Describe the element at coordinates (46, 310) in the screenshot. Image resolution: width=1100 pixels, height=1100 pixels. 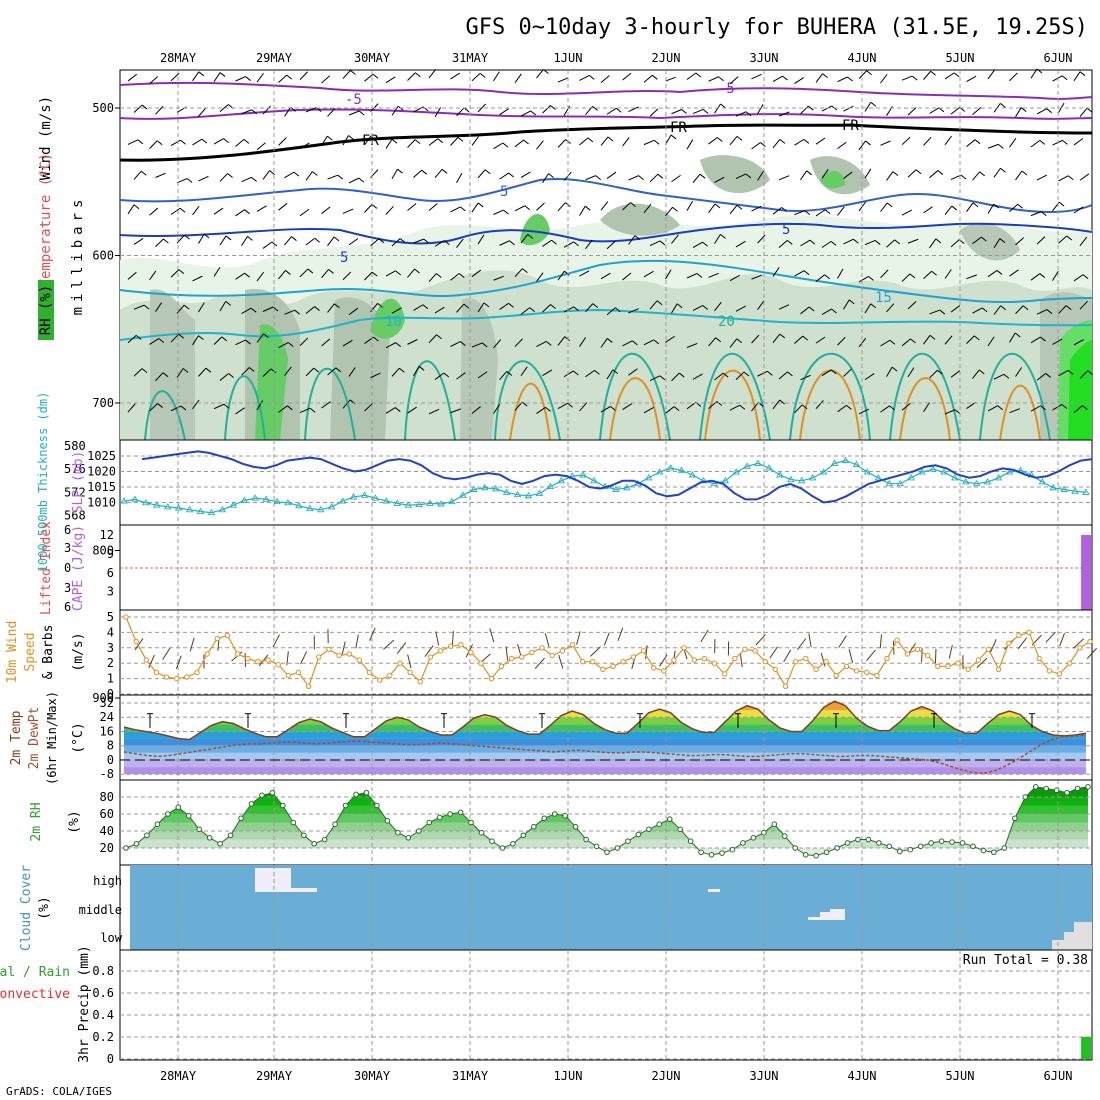
I see `upper-air-label-rh: RH (%)` at that location.